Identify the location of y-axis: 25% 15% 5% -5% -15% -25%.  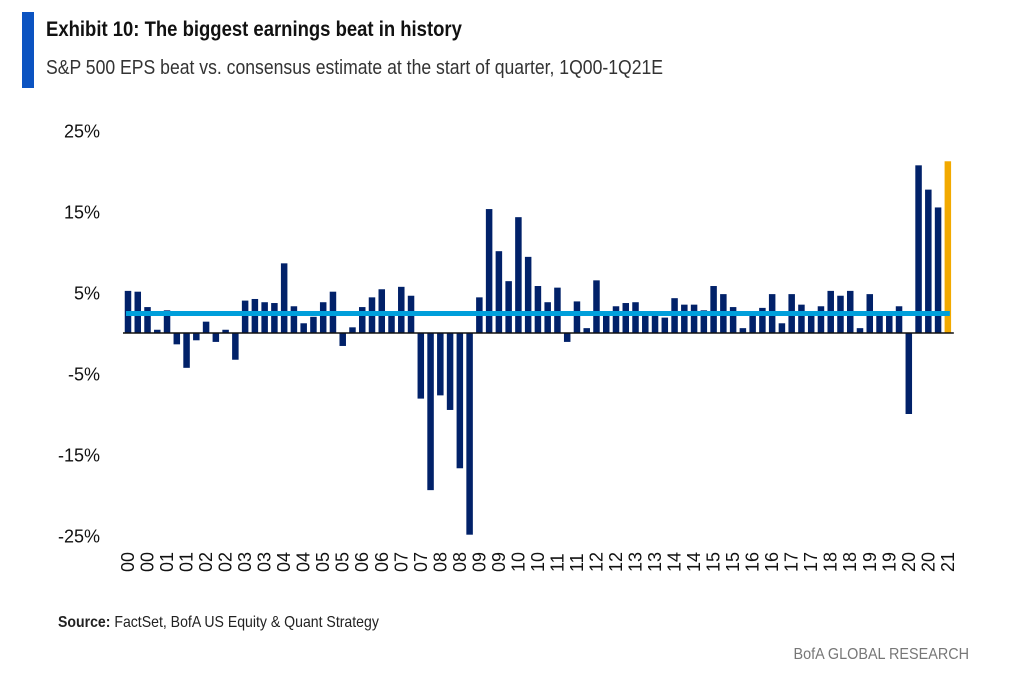
(79, 334).